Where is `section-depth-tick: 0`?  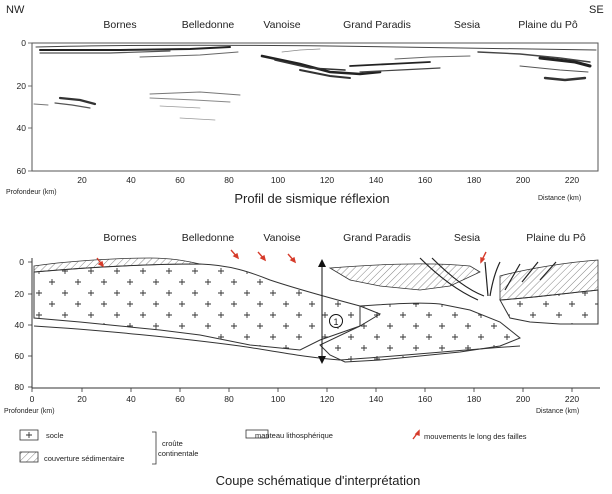
section-depth-tick: 0 is located at coordinates (21, 262).